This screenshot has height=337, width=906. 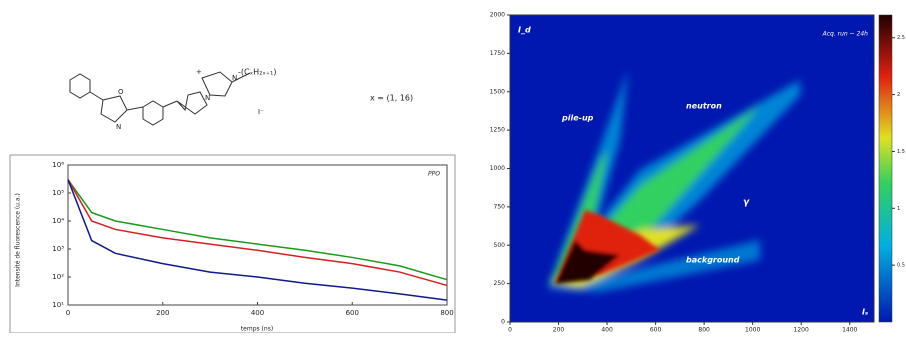 I want to click on y-tick-label: 1500, so click(x=497, y=91).